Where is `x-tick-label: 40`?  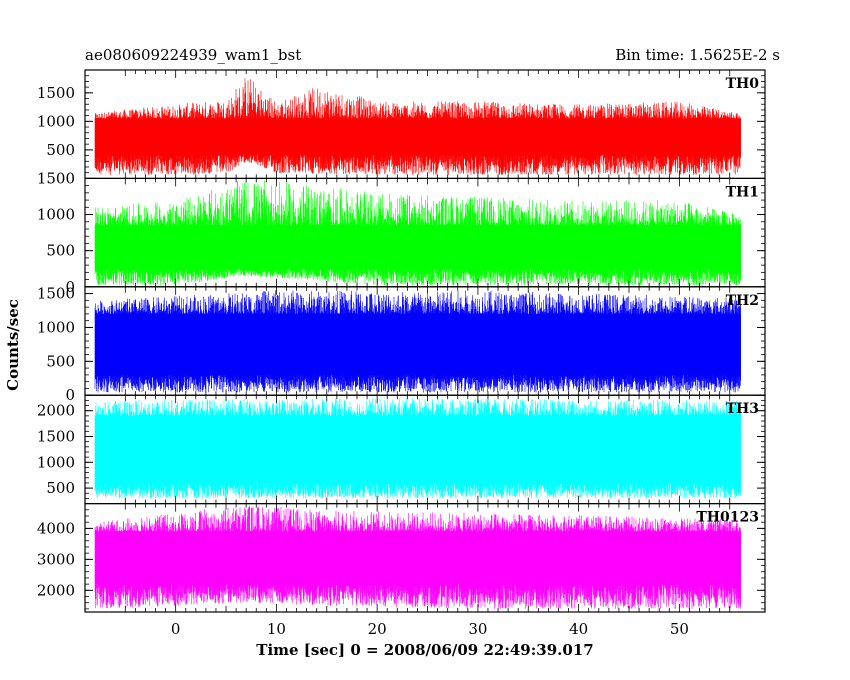
x-tick-label: 40 is located at coordinates (578, 629).